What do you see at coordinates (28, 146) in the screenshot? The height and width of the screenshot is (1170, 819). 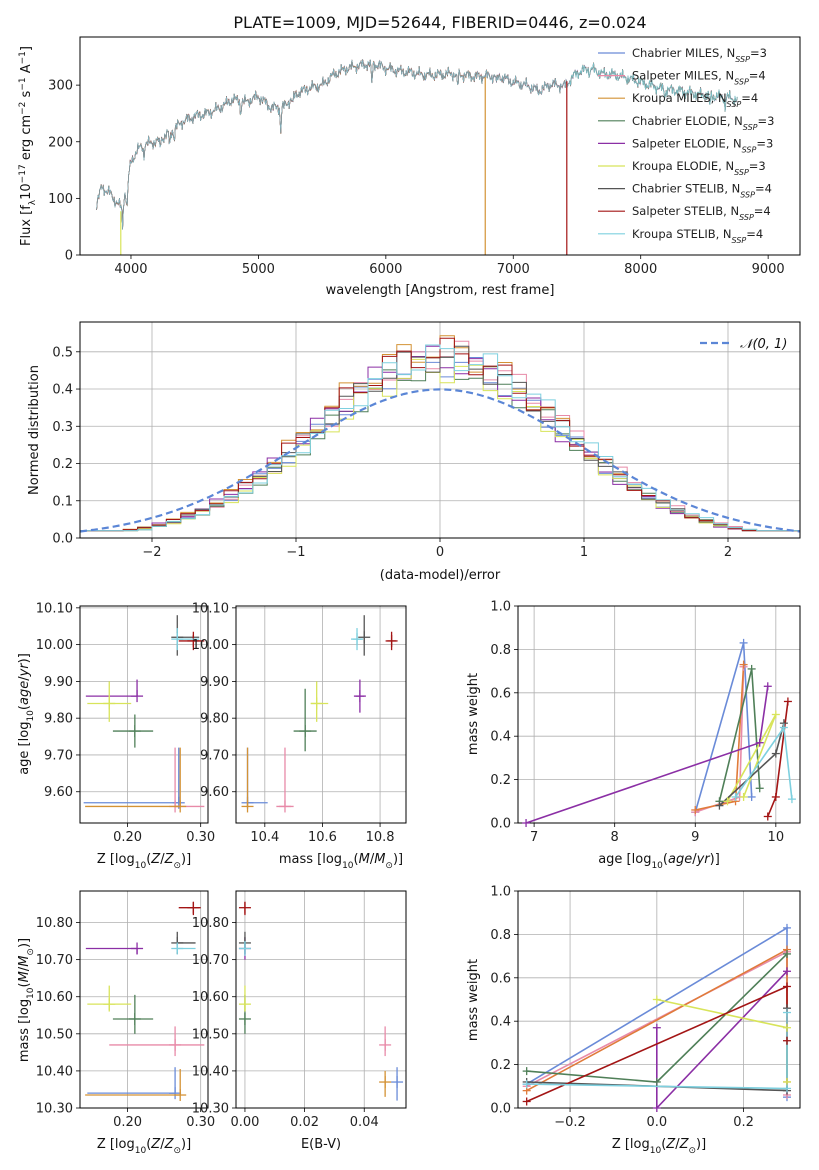 I see `y-axis-label: Flux [fλ10−17 erg cm−2 s−1 A−1]` at bounding box center [28, 146].